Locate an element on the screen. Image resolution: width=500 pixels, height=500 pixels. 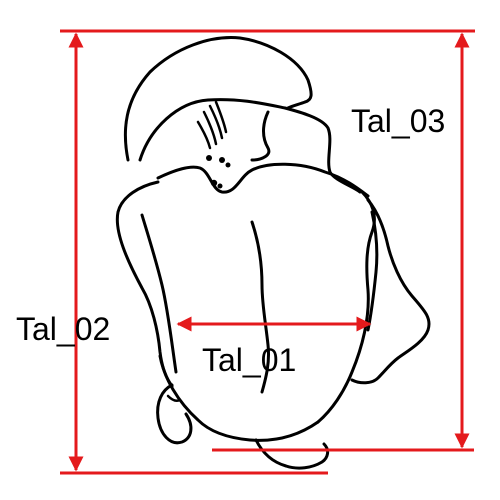
body-left-outline is located at coordinates (144, 284).